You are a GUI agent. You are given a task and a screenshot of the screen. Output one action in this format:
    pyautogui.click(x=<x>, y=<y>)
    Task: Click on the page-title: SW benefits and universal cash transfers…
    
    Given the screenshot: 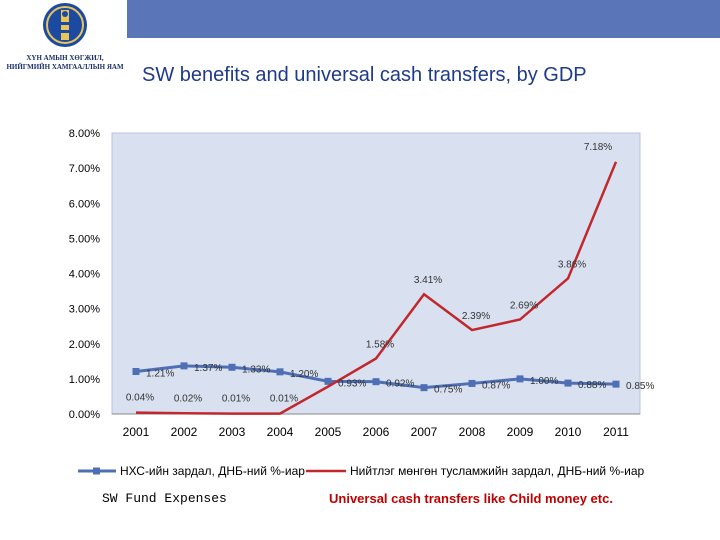 What is the action you would take?
    pyautogui.click(x=364, y=75)
    